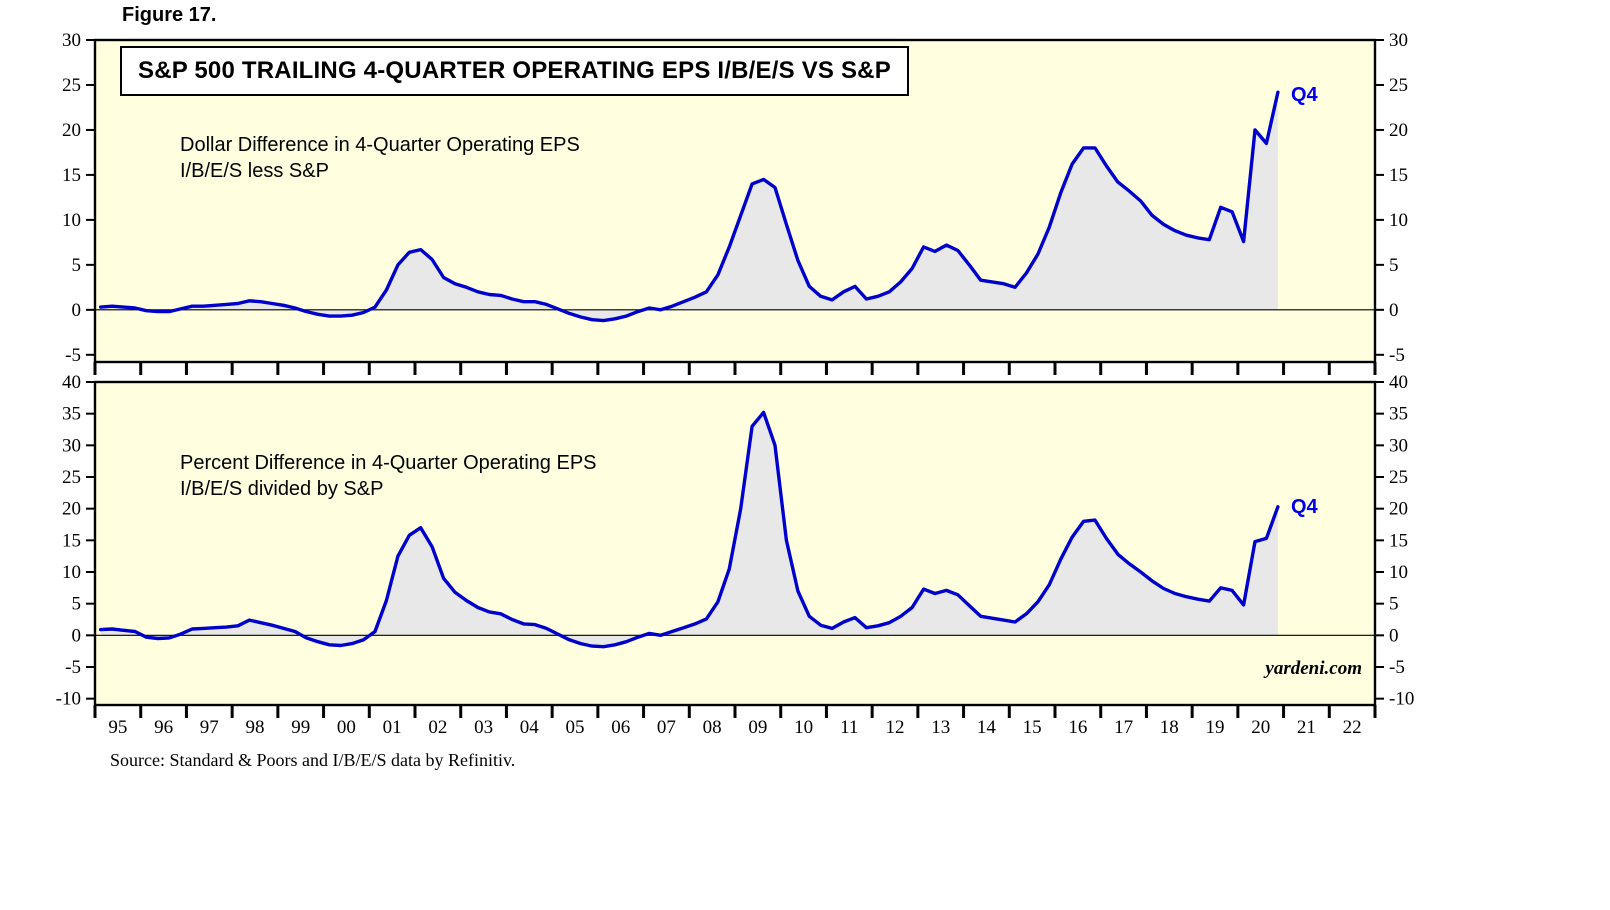  I want to click on x-year-label: 97, so click(209, 727).